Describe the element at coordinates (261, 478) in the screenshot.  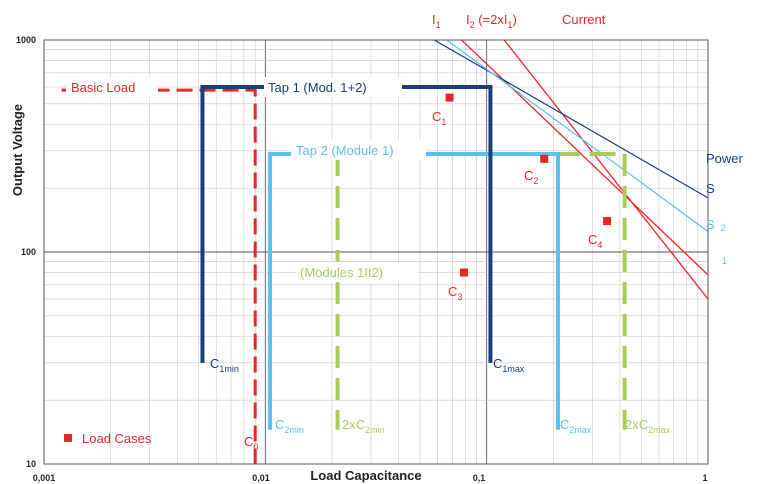
I see `x-tick-001: 0,01` at that location.